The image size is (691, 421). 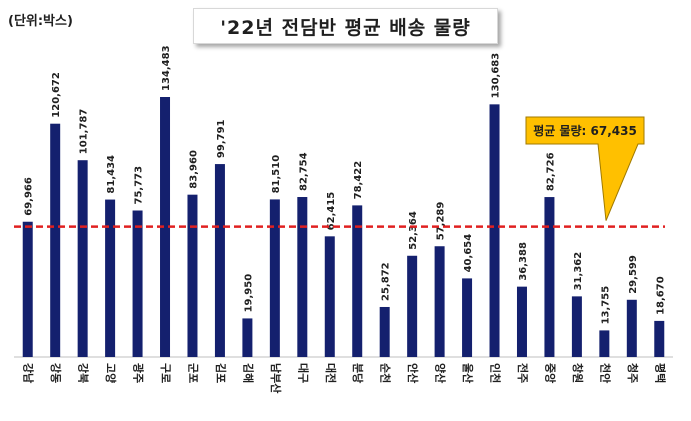 What do you see at coordinates (386, 281) in the screenshot?
I see `bar-value-label: 25,872` at bounding box center [386, 281].